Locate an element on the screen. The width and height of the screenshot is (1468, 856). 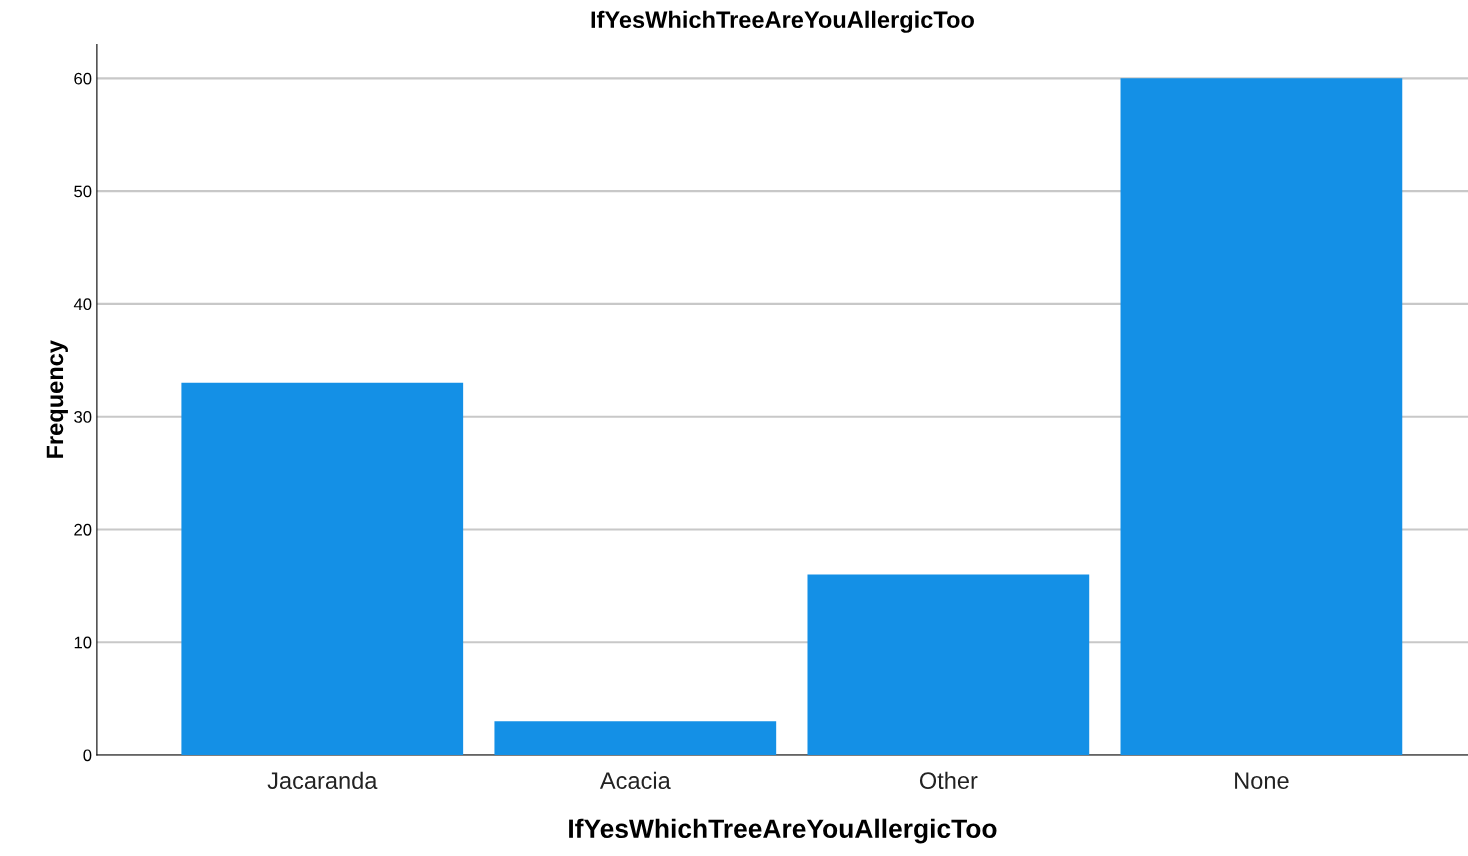
y-tick-label: 50 is located at coordinates (83, 191).